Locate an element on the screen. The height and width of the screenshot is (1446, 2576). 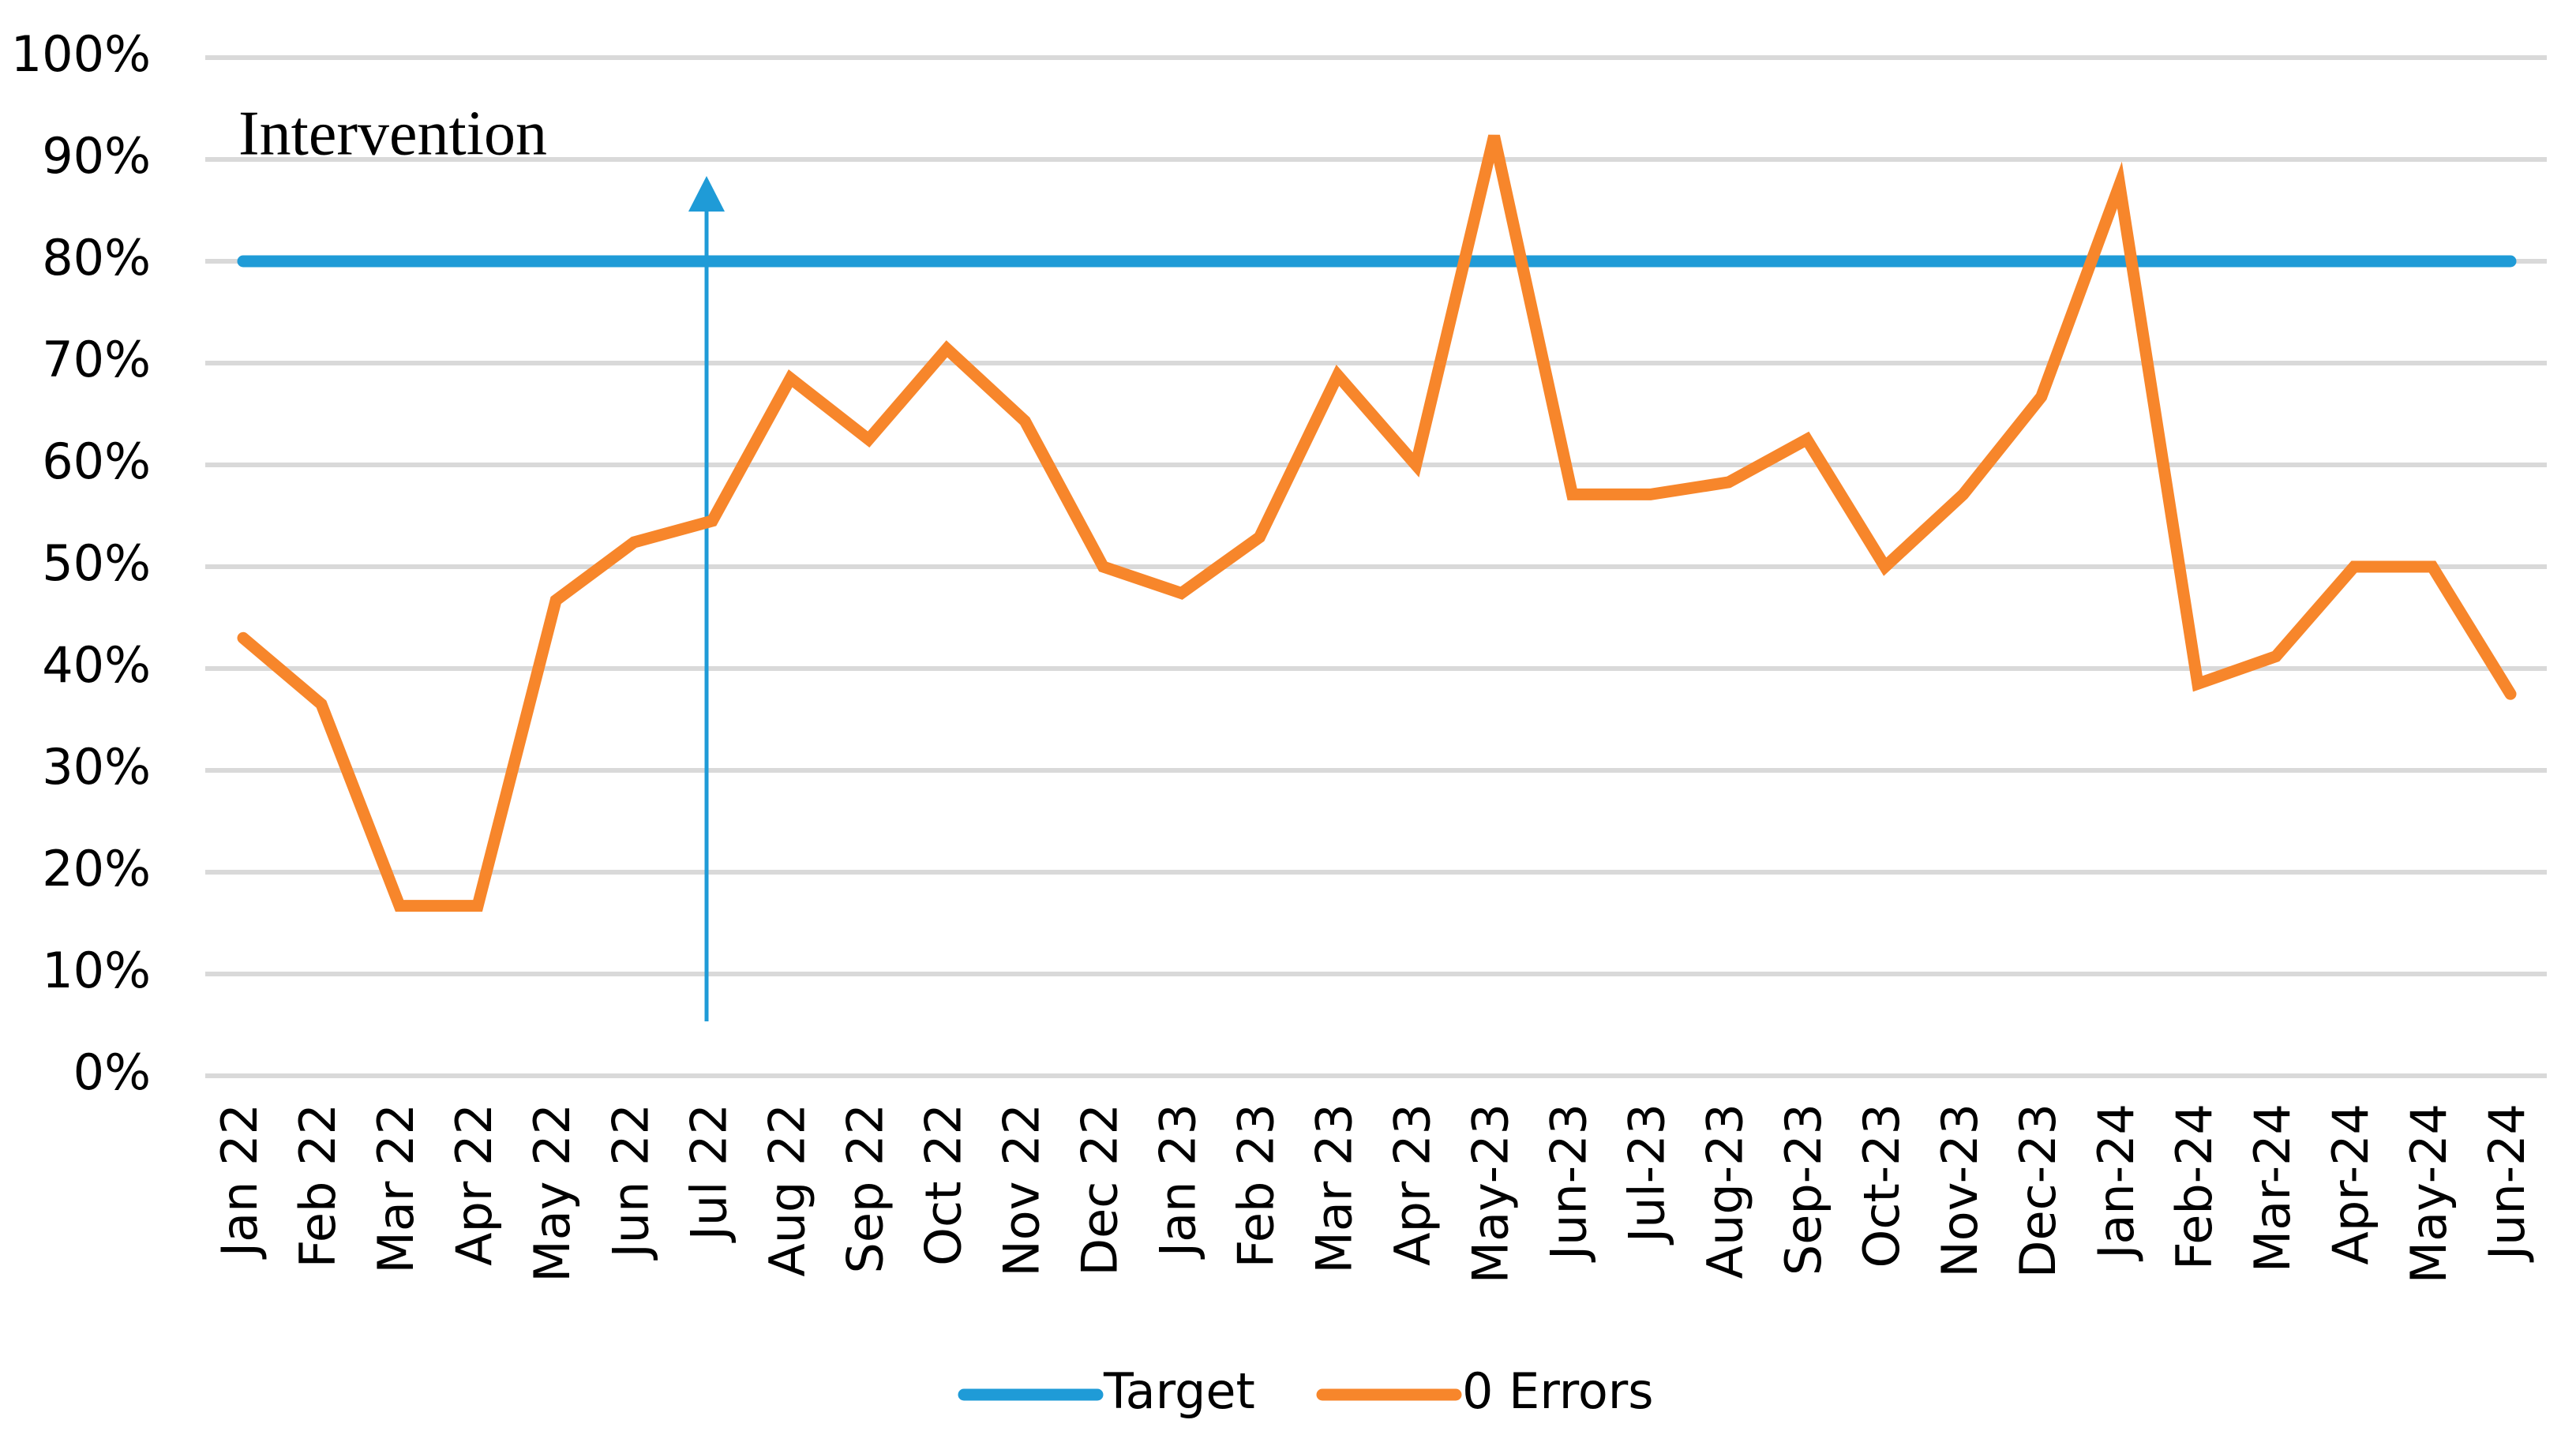
y-tick-label: 10% is located at coordinates (96, 970).